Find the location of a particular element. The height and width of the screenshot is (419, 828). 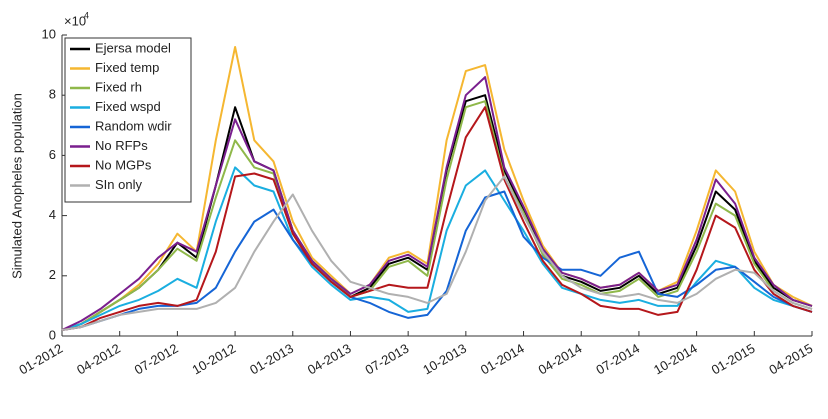

y-tick-label: 4 is located at coordinates (52, 214).